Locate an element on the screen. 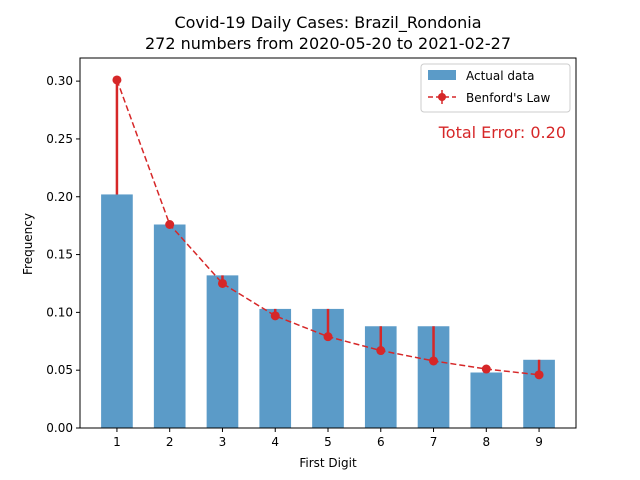 Image resolution: width=640 pixels, height=480 pixels. legend-benford-label: Benford's Law is located at coordinates (508, 98).